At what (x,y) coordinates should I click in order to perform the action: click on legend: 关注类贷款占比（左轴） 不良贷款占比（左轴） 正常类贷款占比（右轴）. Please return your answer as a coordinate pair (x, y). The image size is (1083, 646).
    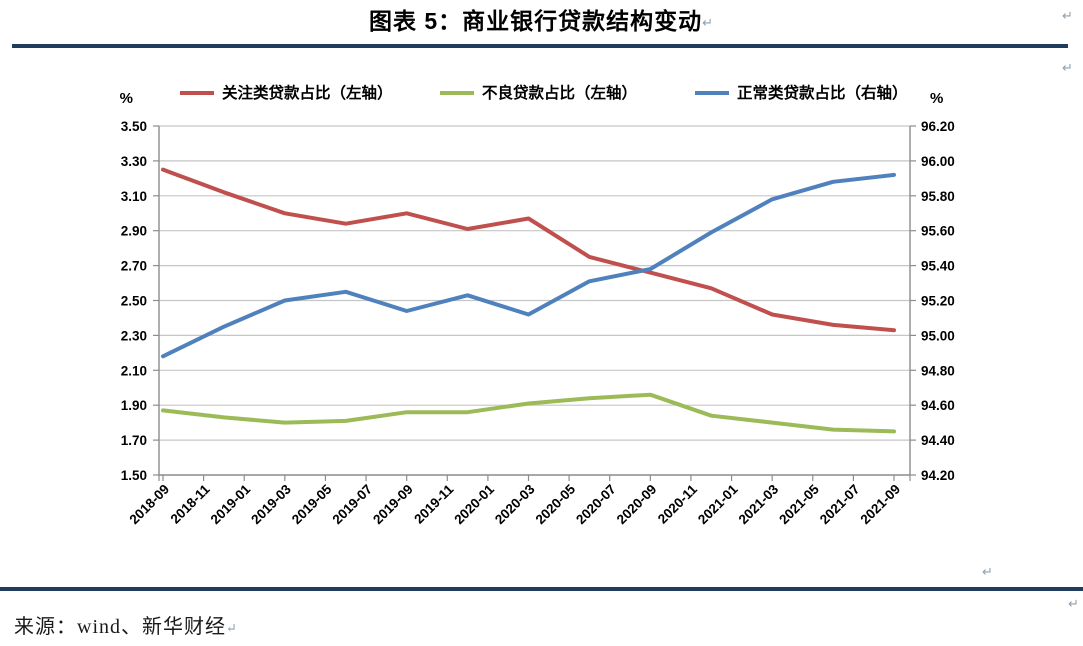
    Looking at the image, I should click on (544, 92).